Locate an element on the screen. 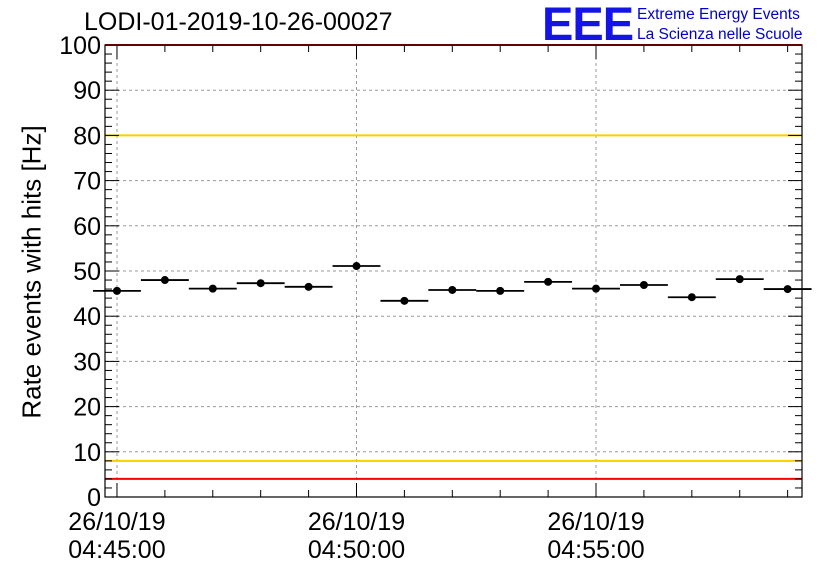  chart-title: LODI-01-2019-10-26-00027 is located at coordinates (238, 22).